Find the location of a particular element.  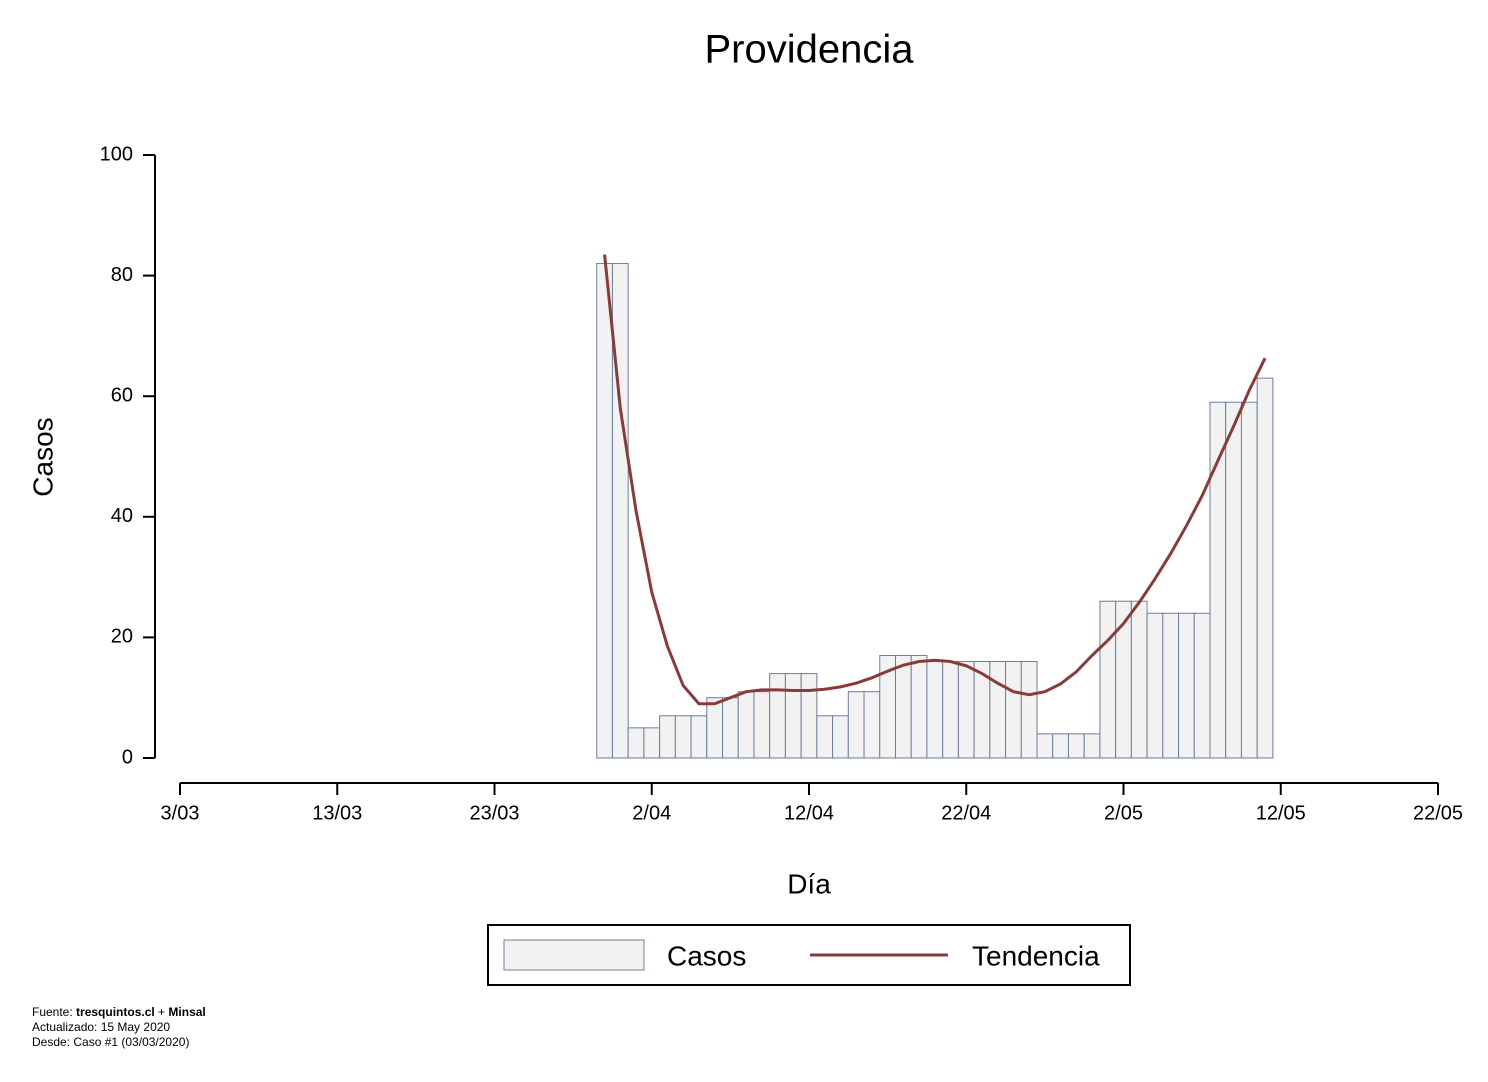

x-tick-label: 23/03 is located at coordinates (494, 813).